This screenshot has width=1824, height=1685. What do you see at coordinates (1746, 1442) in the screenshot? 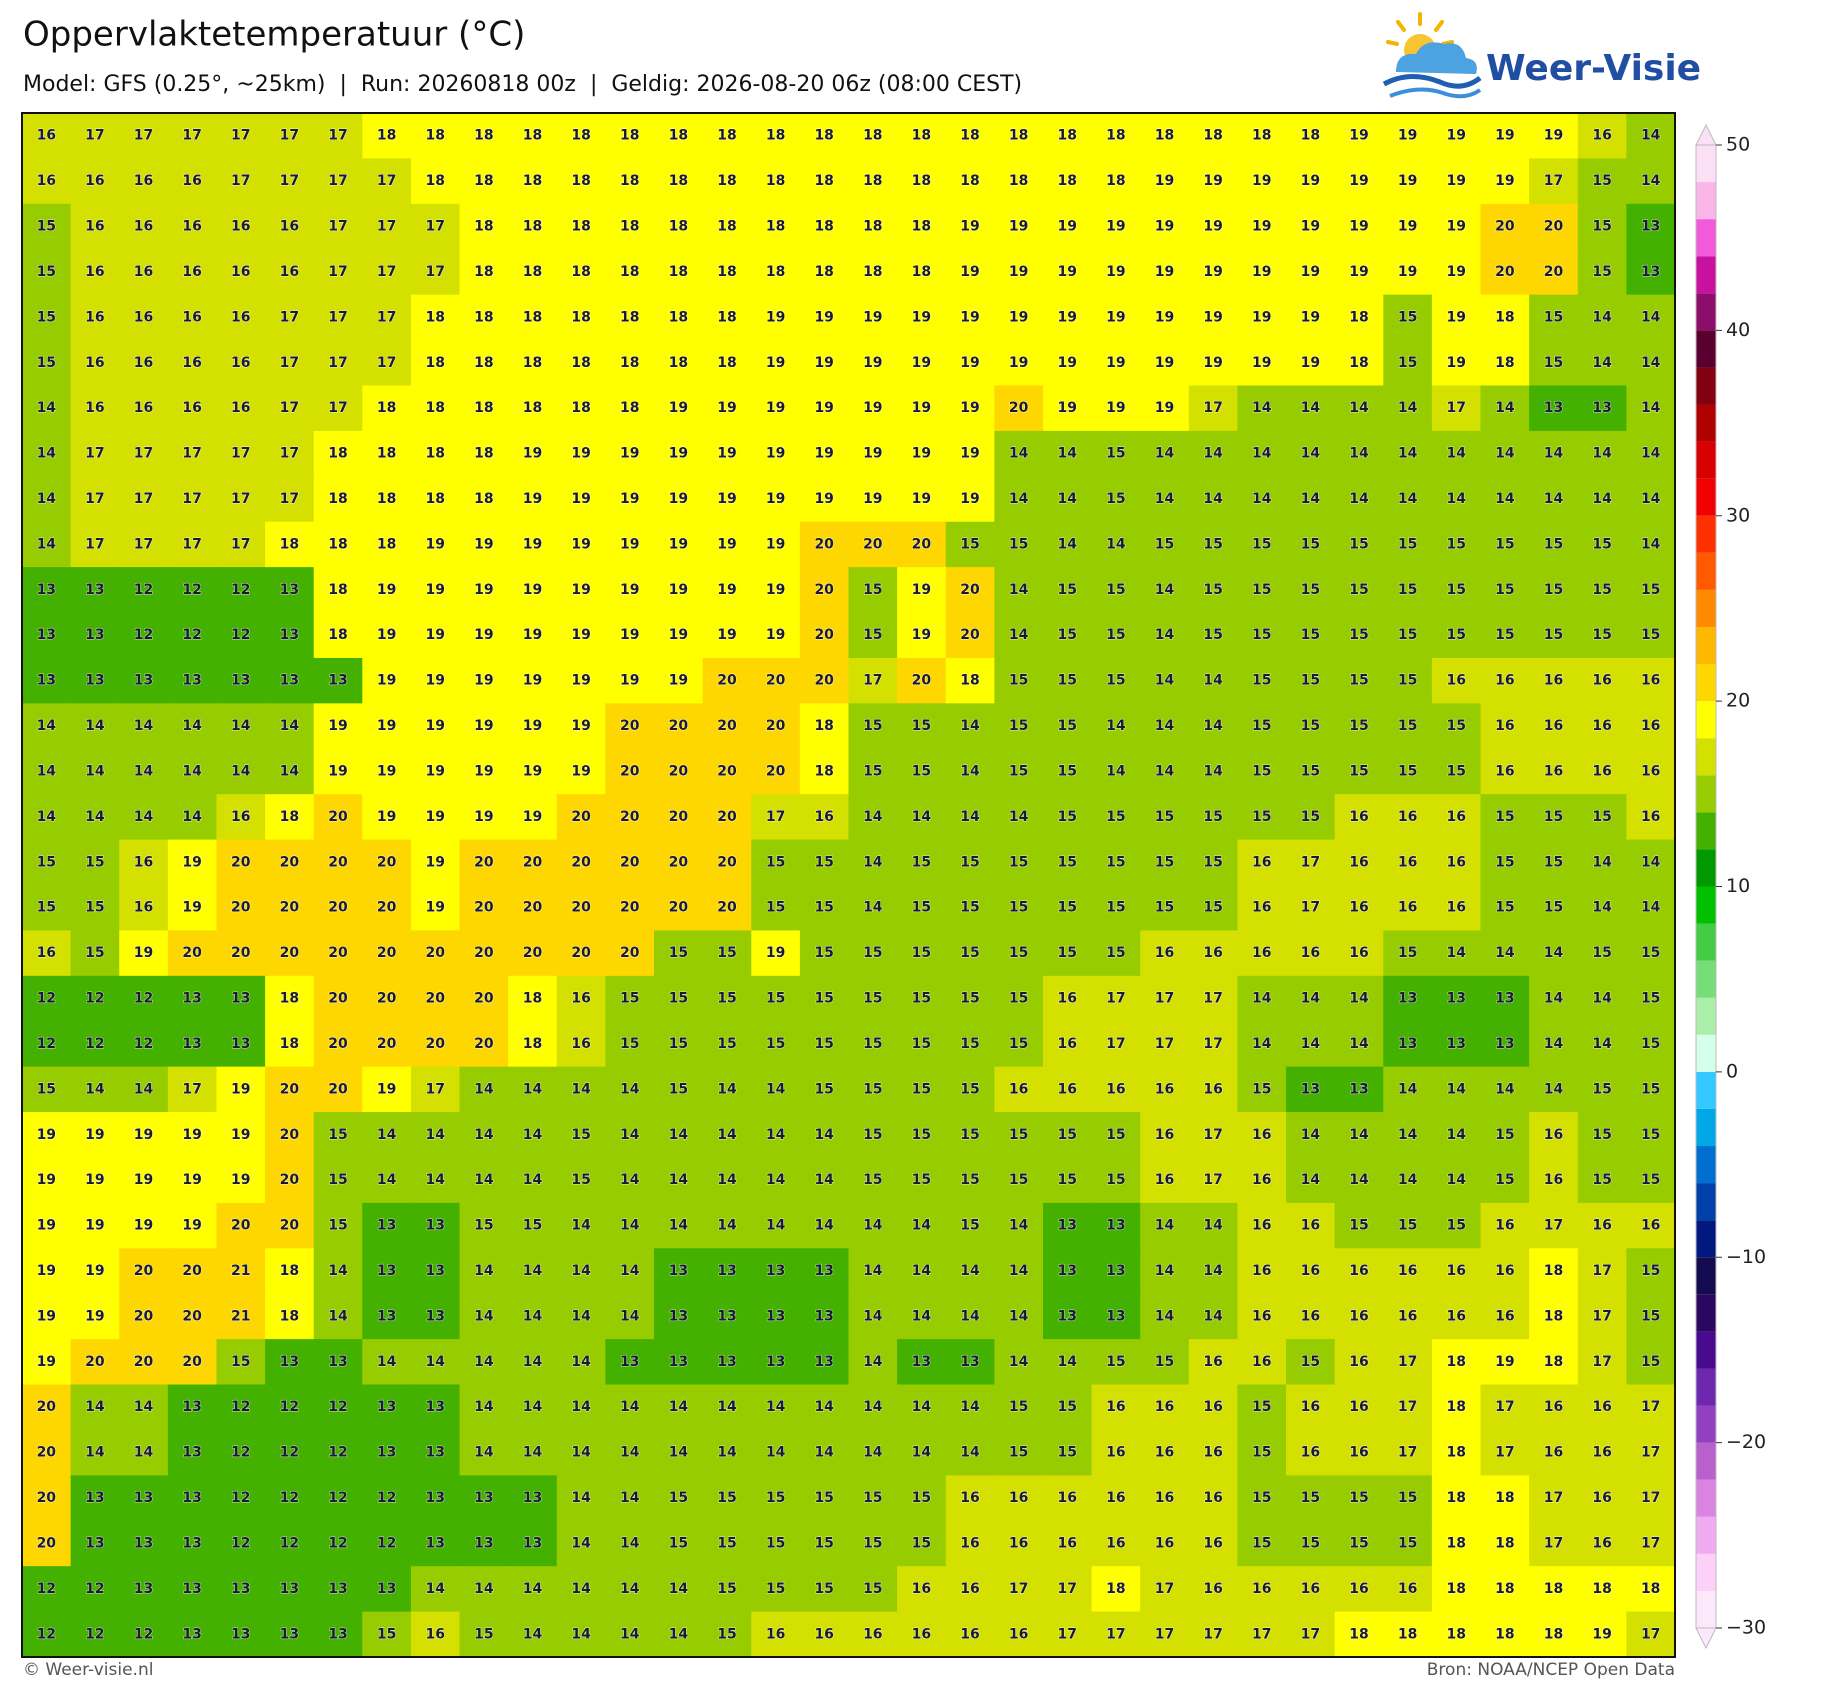
I see `colorbar-tick-label: −20` at bounding box center [1746, 1442].